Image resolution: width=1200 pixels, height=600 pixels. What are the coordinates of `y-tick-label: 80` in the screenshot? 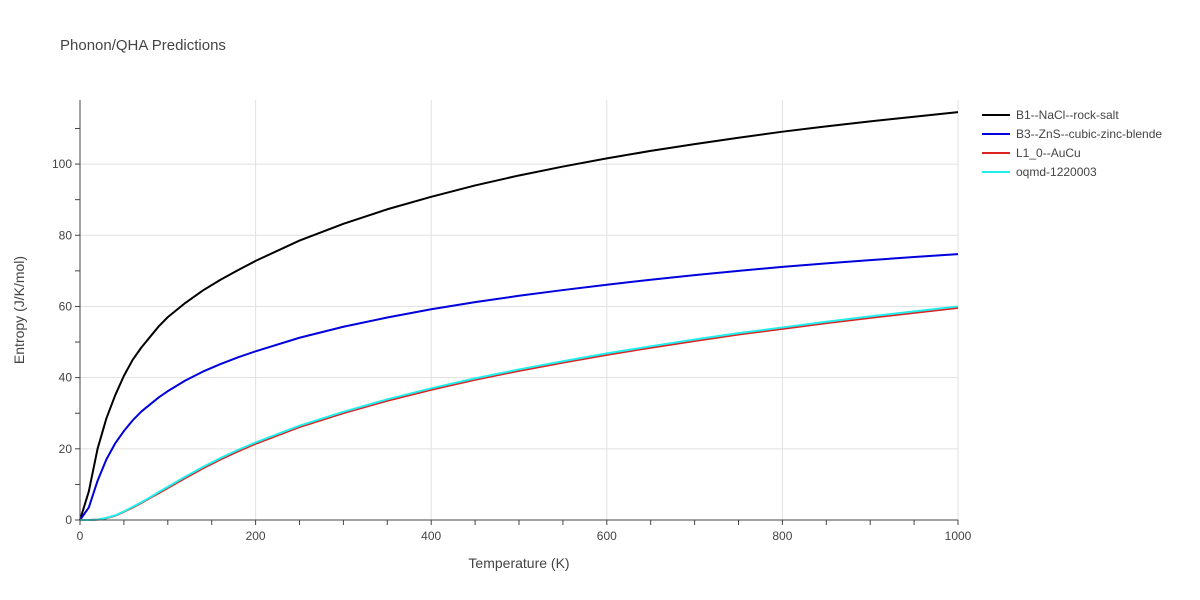 It's located at (66, 235).